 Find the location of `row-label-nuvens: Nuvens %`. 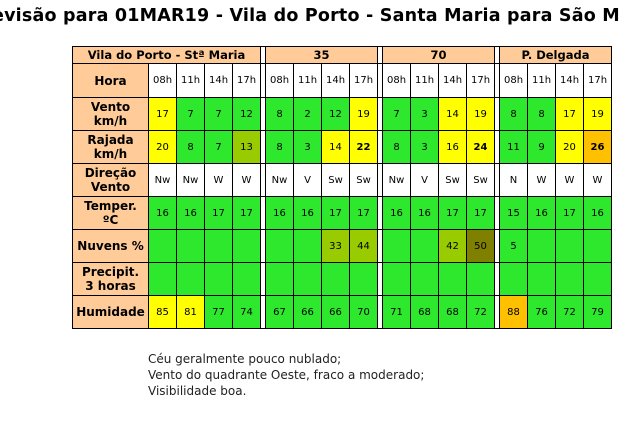

row-label-nuvens: Nuvens % is located at coordinates (110, 246).